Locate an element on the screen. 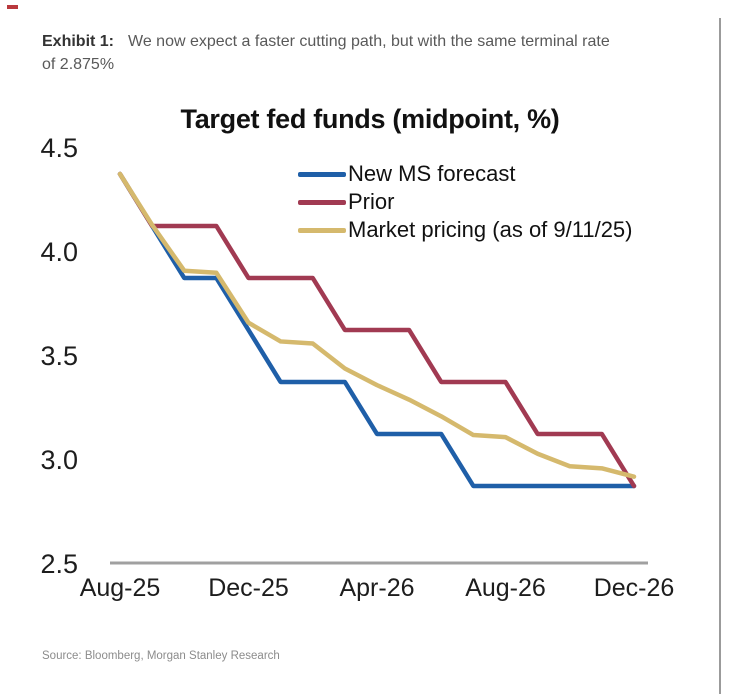 The height and width of the screenshot is (694, 730). y-tick-label: 3.0 is located at coordinates (59, 460).